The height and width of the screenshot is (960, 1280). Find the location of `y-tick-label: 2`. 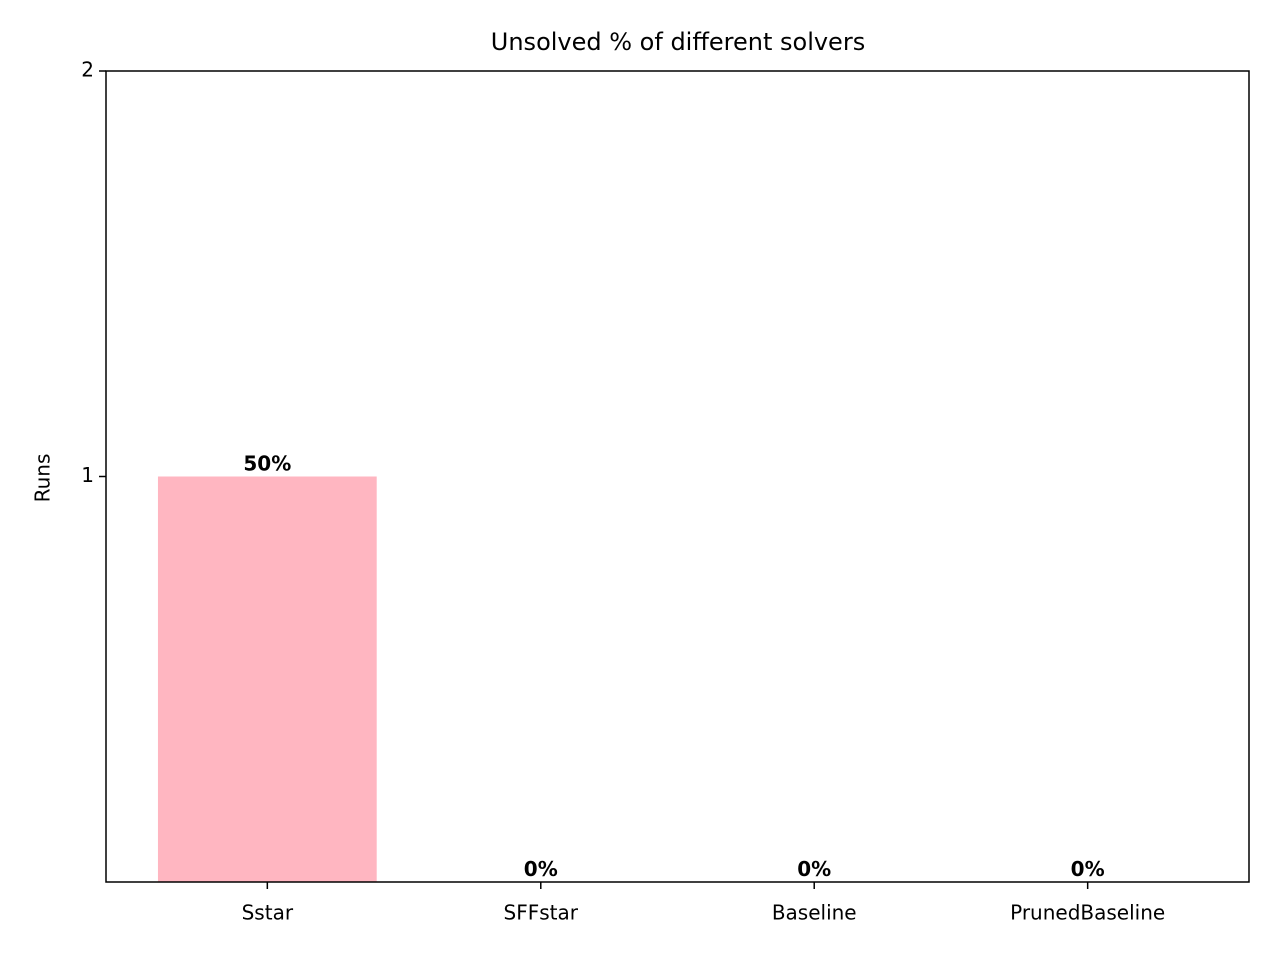

y-tick-label: 2 is located at coordinates (87, 70).